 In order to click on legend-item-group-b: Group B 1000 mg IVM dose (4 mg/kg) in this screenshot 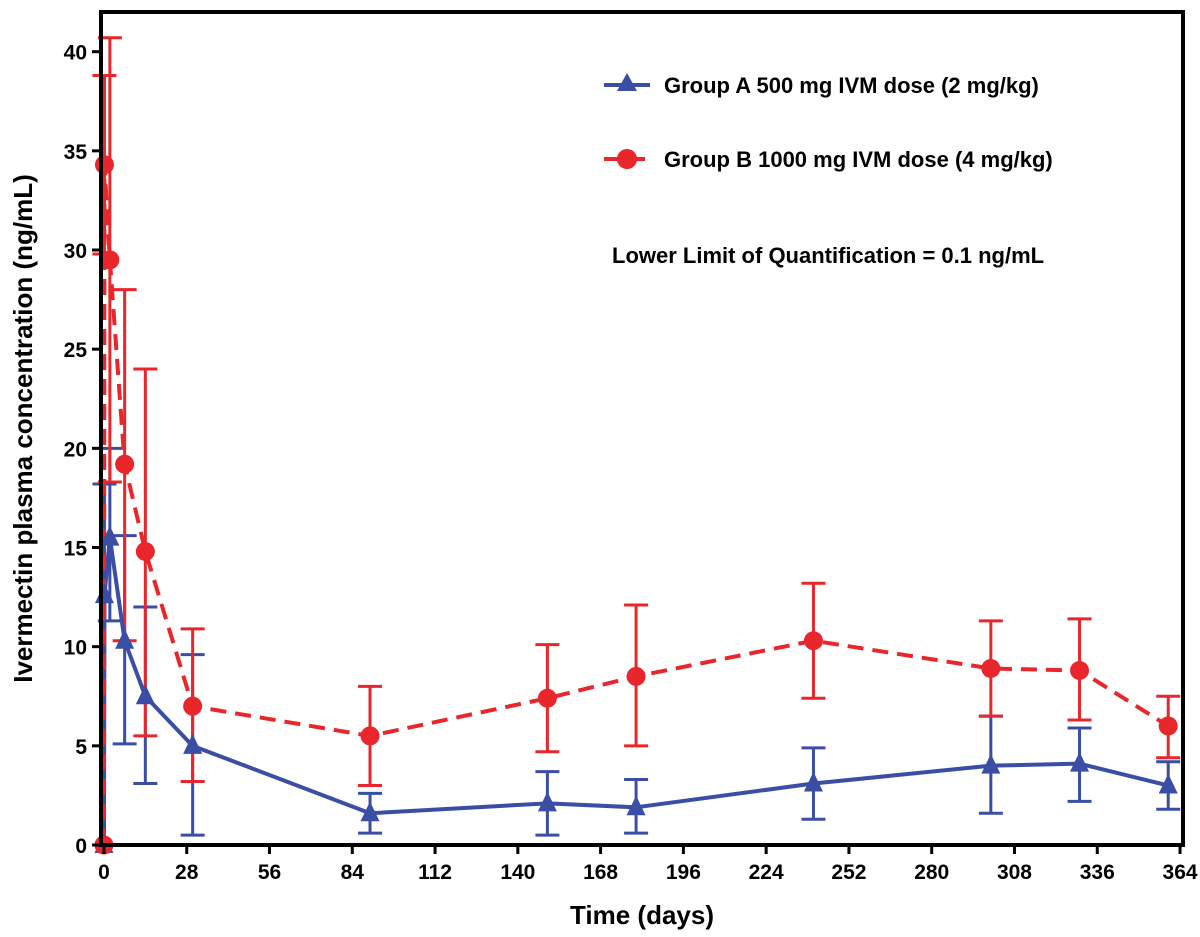, I will do `click(828, 159)`.